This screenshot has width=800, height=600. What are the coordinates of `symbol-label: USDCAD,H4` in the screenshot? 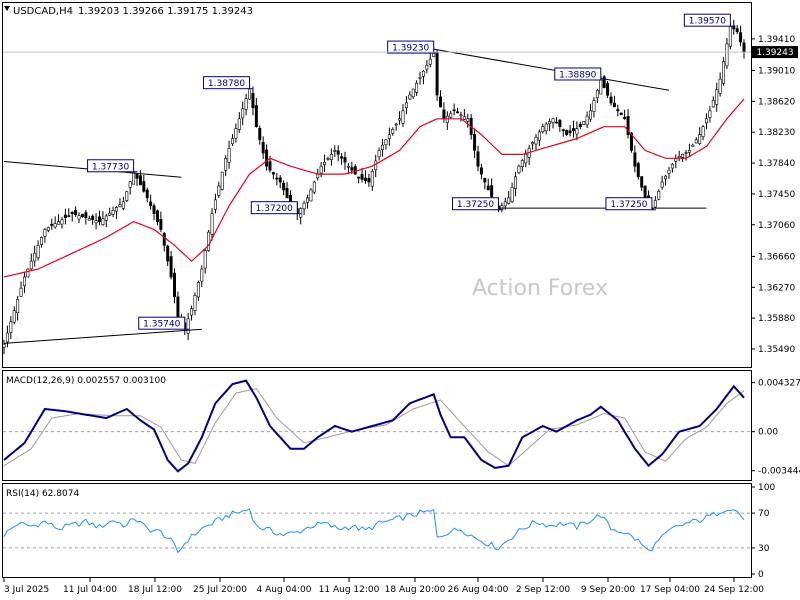 It's located at (43, 11).